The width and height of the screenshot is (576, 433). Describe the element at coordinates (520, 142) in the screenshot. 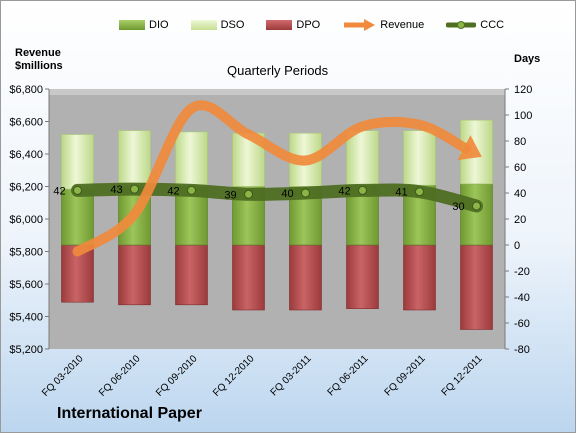

I see `right-tick-label: 80` at that location.